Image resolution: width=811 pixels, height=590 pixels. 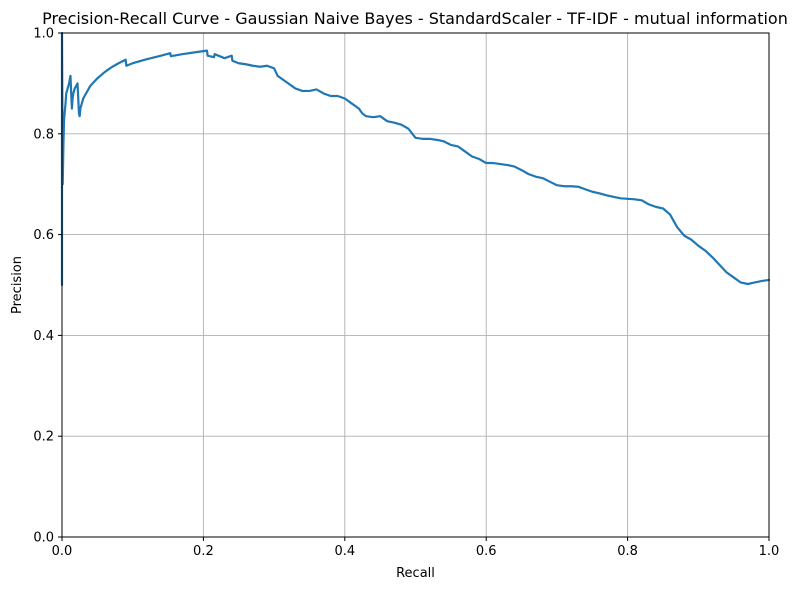 I want to click on x-tick-label: 0.2, so click(x=203, y=551).